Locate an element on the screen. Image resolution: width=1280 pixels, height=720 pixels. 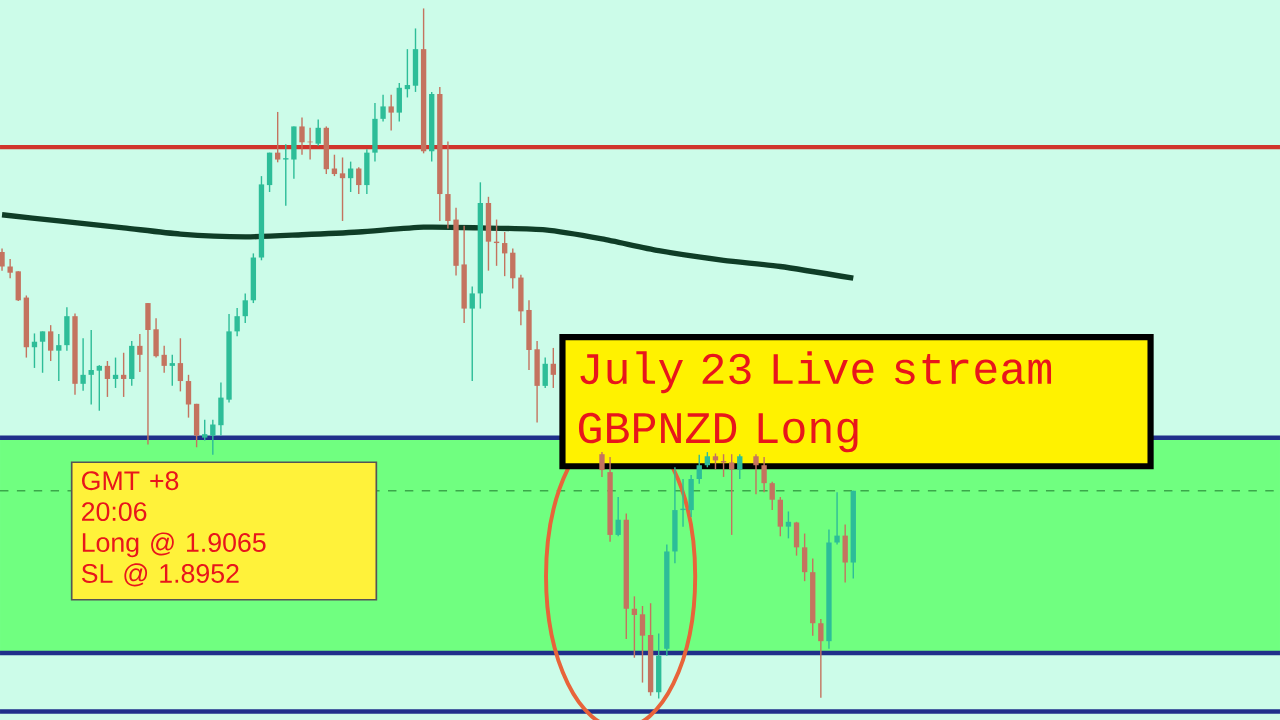
annotation: GMT +8 is located at coordinates (130, 481).